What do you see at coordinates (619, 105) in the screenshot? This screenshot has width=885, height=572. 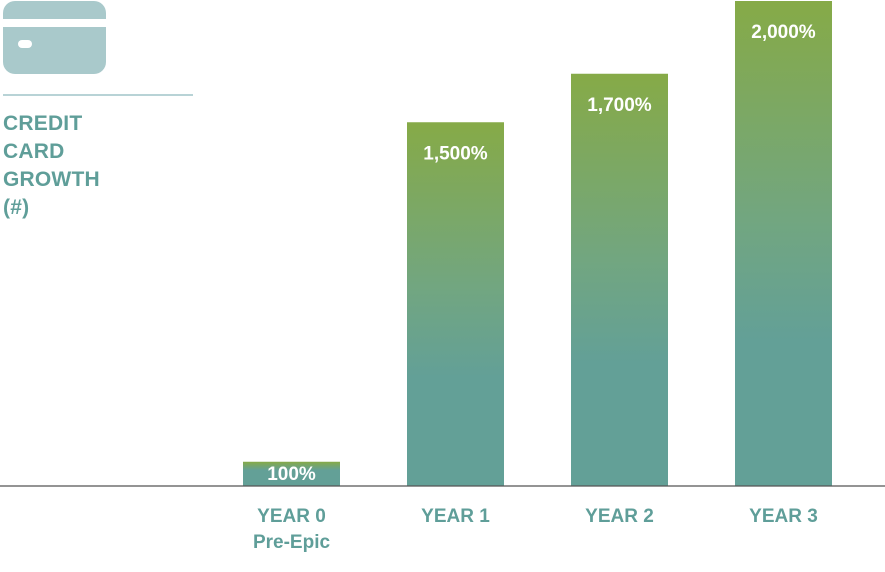 I see `data-label: 1,700%` at bounding box center [619, 105].